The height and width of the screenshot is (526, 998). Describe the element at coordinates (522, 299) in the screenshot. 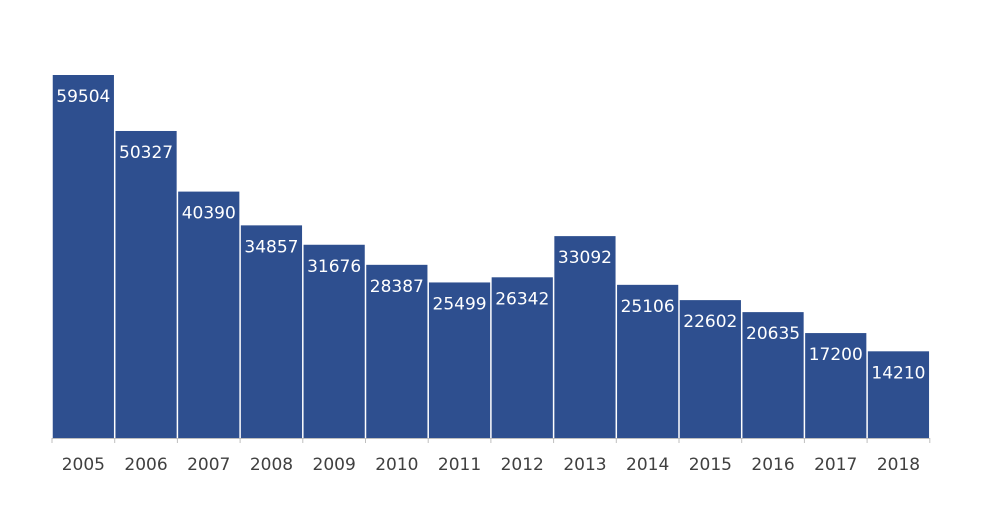

I see `data-label-2012: 26342` at that location.